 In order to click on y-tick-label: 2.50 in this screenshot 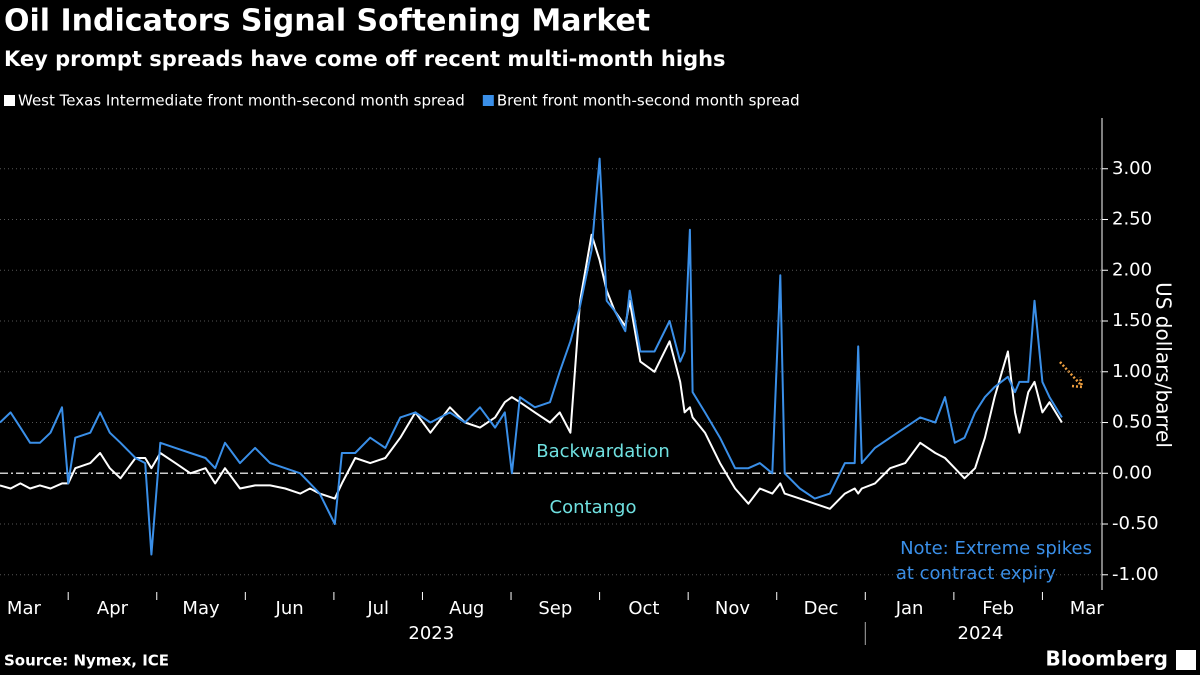, I will do `click(1132, 219)`.